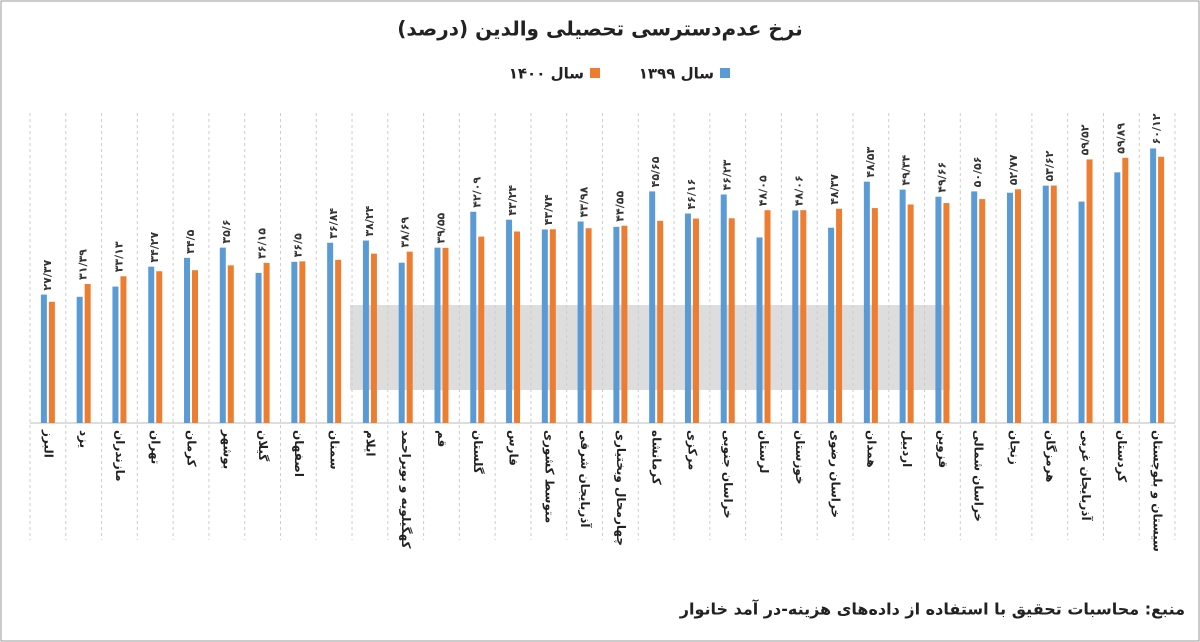 Image resolution: width=1200 pixels, height=642 pixels. Describe the element at coordinates (655, 171) in the screenshot. I see `value-label: ۴۵/۶۵` at that location.